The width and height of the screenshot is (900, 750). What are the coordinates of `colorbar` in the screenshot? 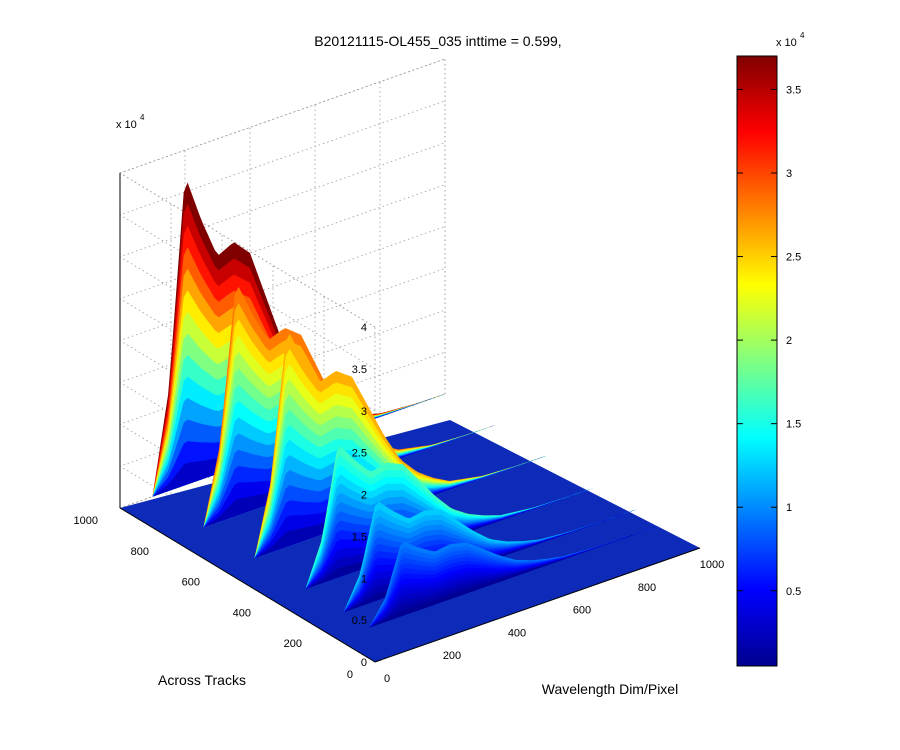 It's located at (757, 361).